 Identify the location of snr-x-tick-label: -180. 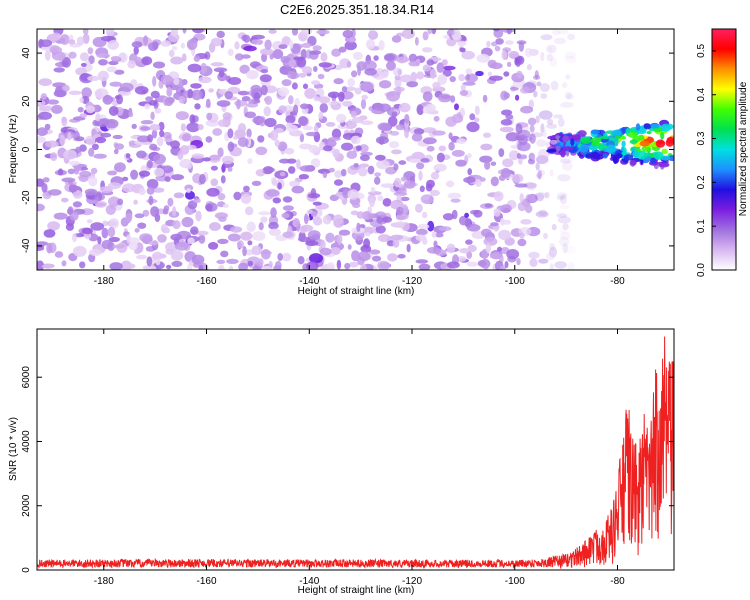
(104, 581).